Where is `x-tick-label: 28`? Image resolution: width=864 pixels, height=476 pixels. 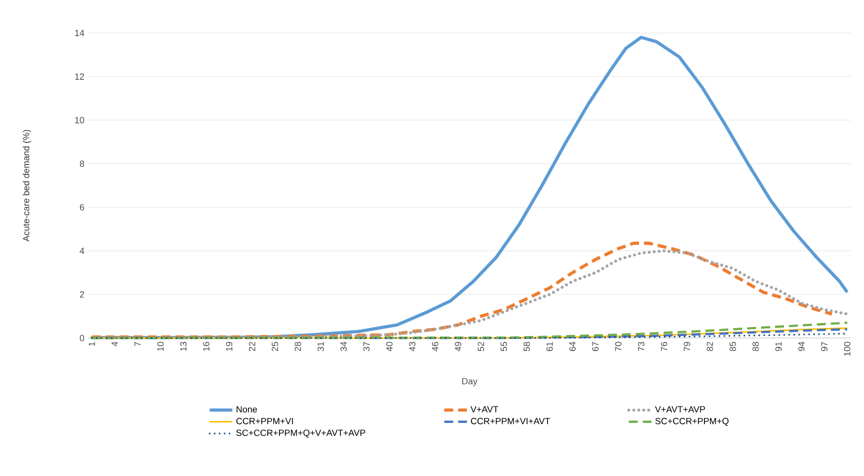 x-tick-label: 28 is located at coordinates (298, 347).